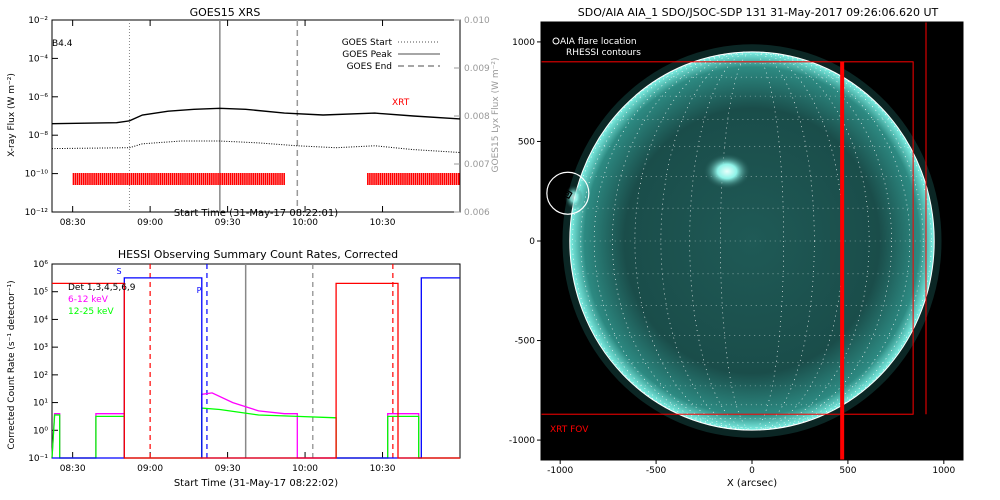 The image size is (1000, 500). I want to click on goes-x-tick-label: 10:00, so click(305, 223).